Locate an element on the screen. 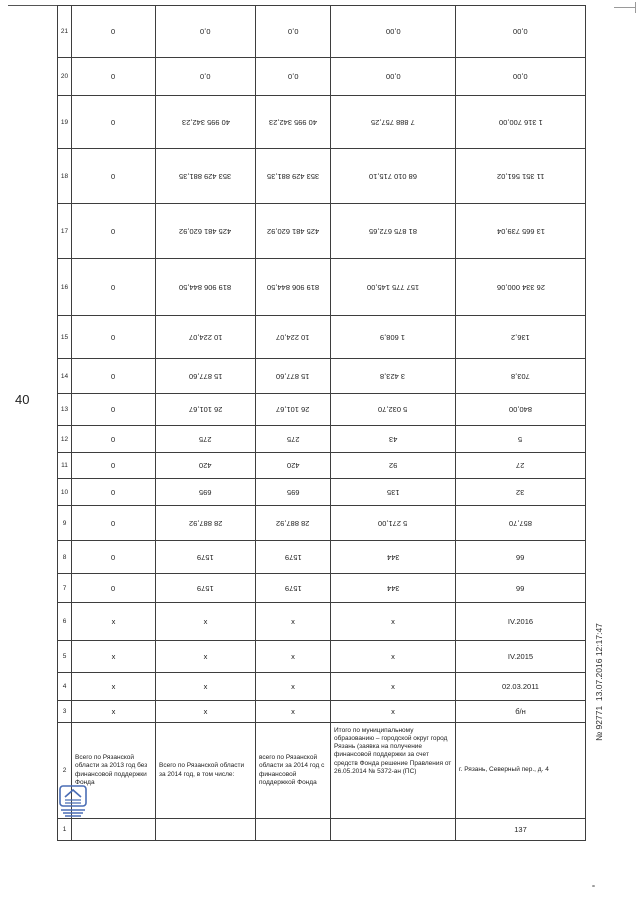 This screenshot has width=640, height=905. table-cell: 40 995 342,23 is located at coordinates (205, 122).